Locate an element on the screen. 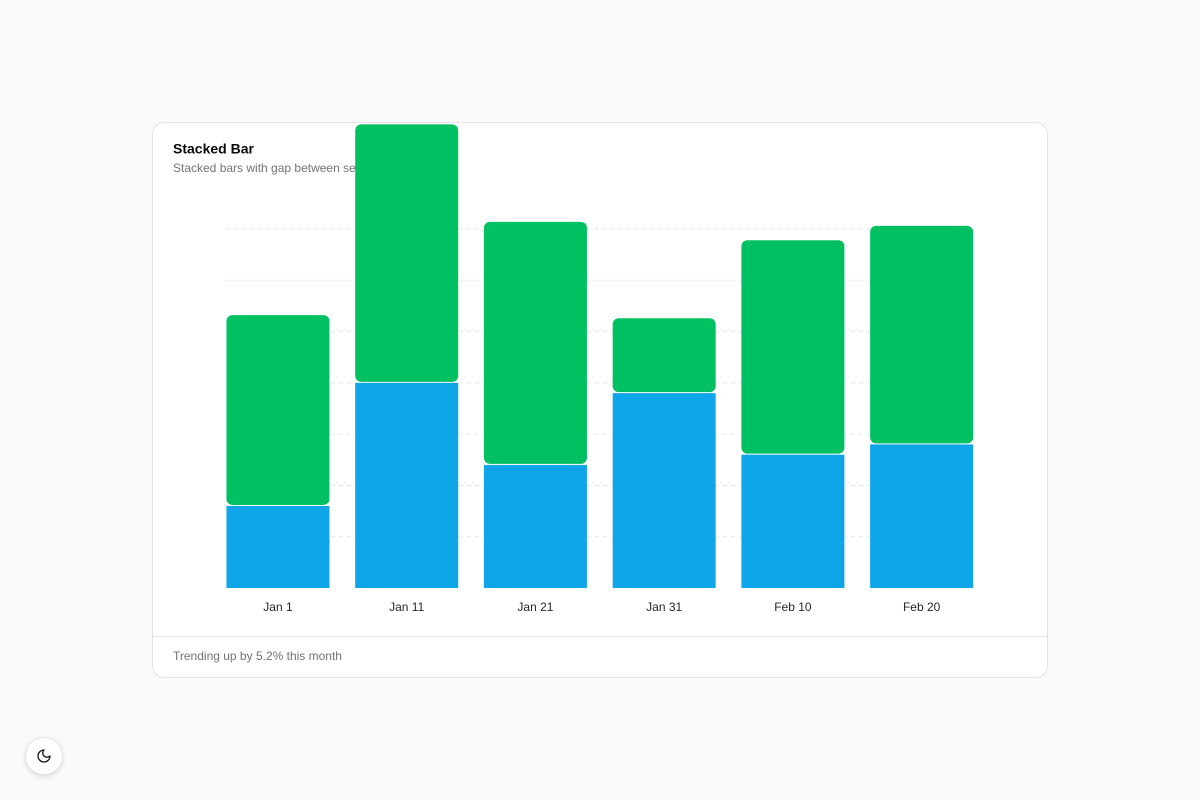 This screenshot has height=800, width=1200. moon-icon is located at coordinates (44, 756).